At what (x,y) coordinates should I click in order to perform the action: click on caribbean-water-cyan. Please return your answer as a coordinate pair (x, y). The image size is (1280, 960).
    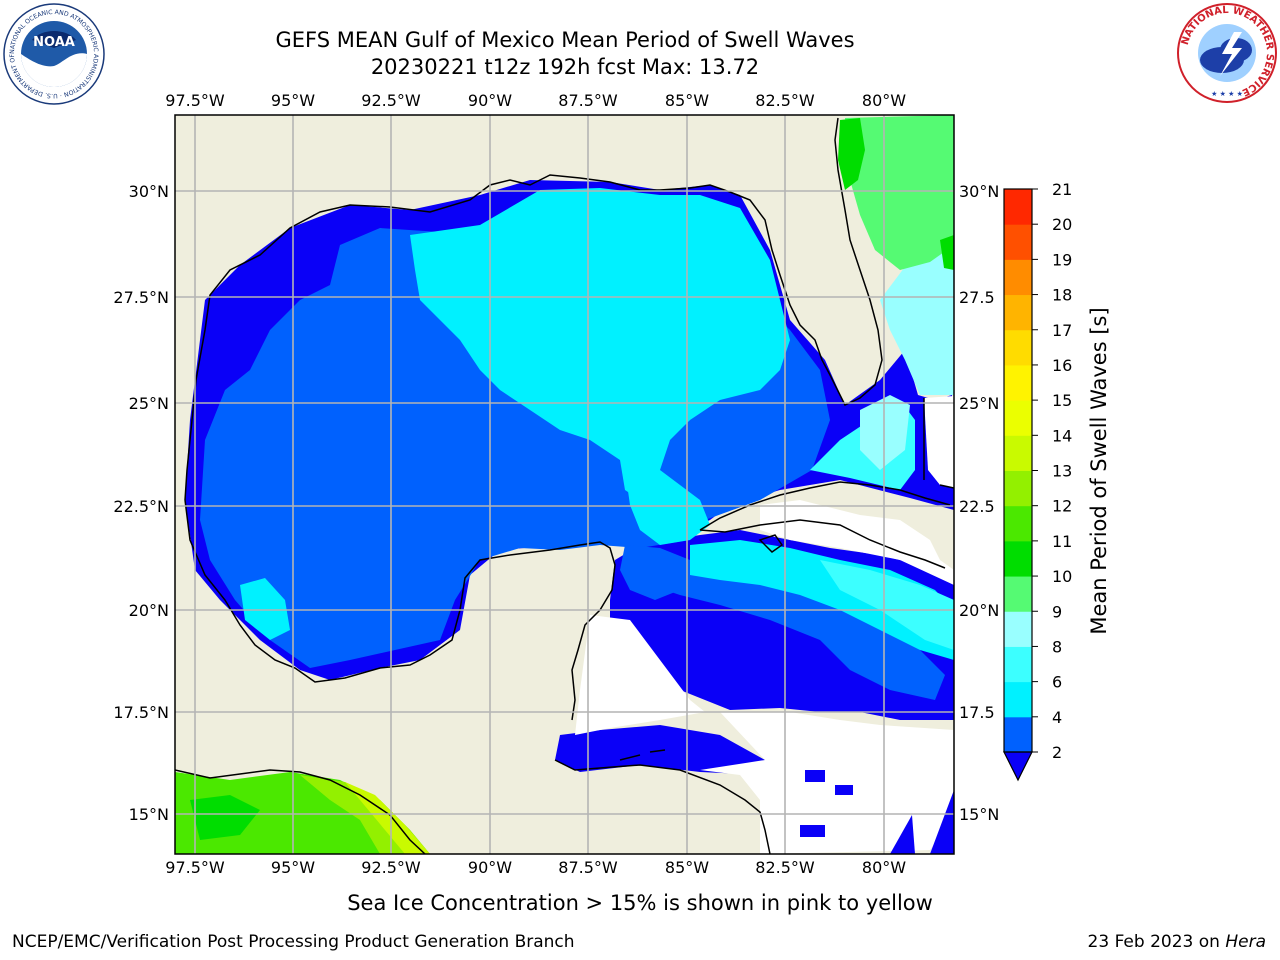
    Looking at the image, I should click on (822, 600).